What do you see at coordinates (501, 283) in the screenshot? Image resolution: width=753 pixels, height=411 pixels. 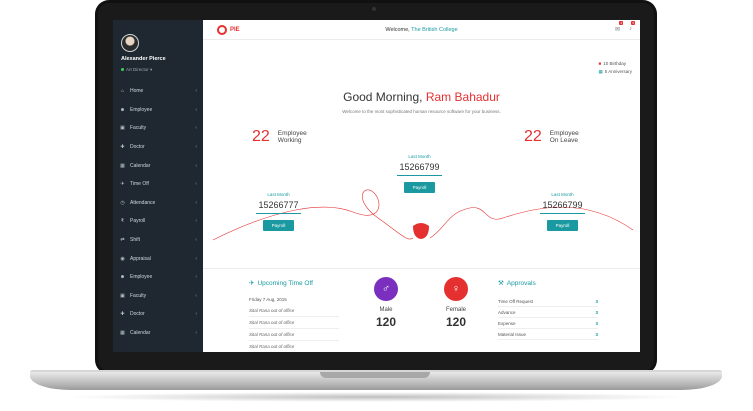 I see `gavel-icon: ⚒` at bounding box center [501, 283].